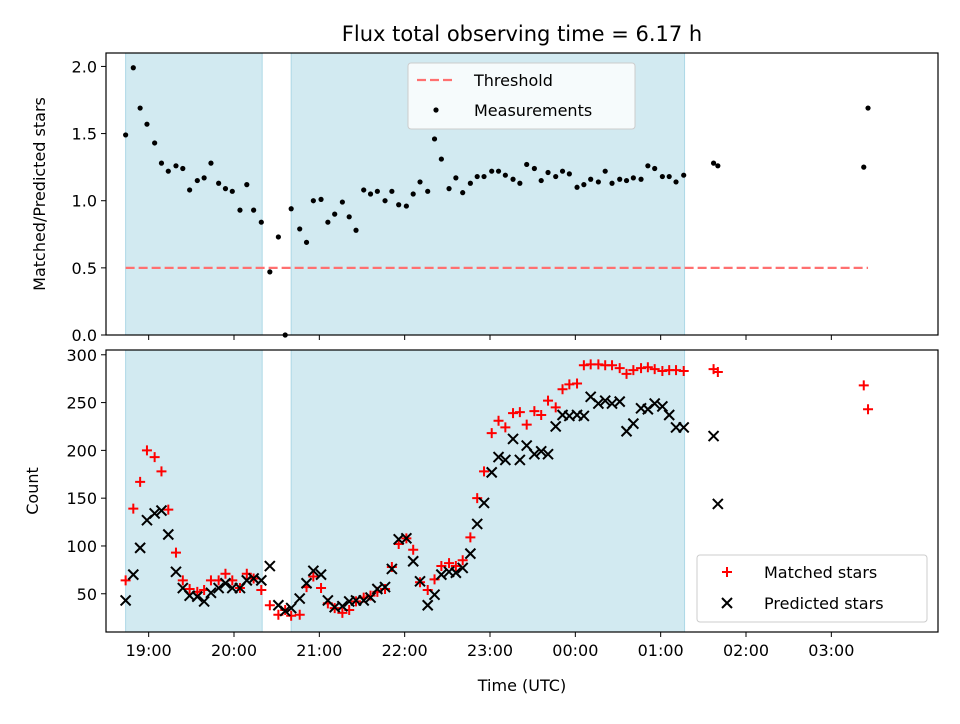 Image resolution: width=960 pixels, height=724 pixels. What do you see at coordinates (81, 355) in the screenshot?
I see `bottom-y-tick-label: 300` at bounding box center [81, 355].